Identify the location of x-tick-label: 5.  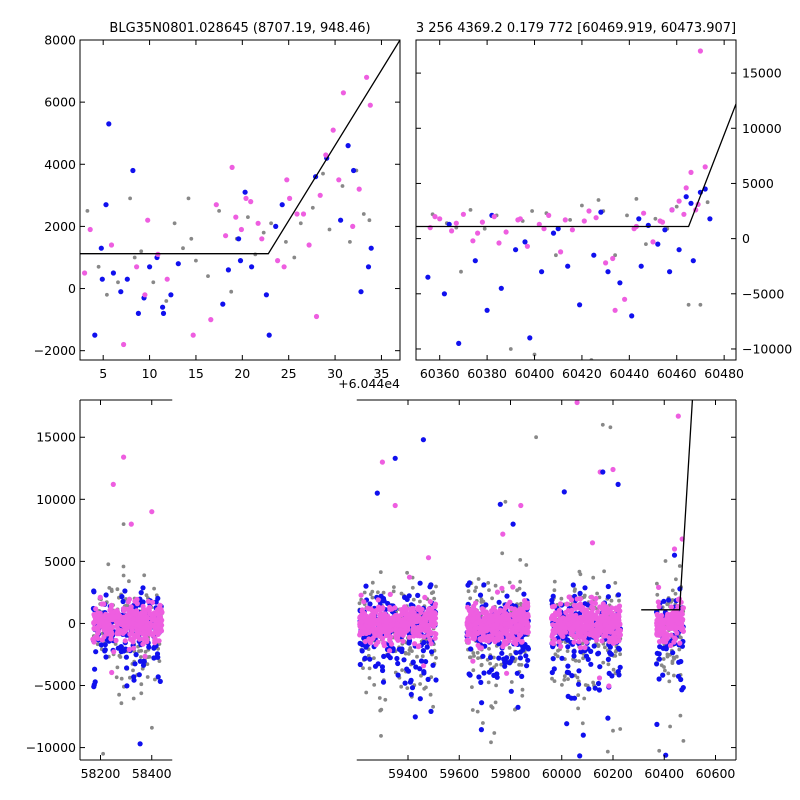
(103, 373).